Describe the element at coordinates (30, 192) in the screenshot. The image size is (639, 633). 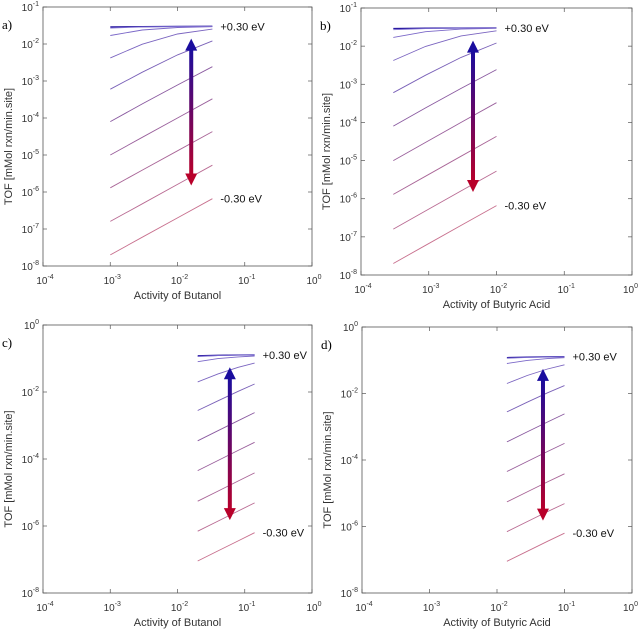
I see `y-tick-label: 10⁻⁶` at that location.